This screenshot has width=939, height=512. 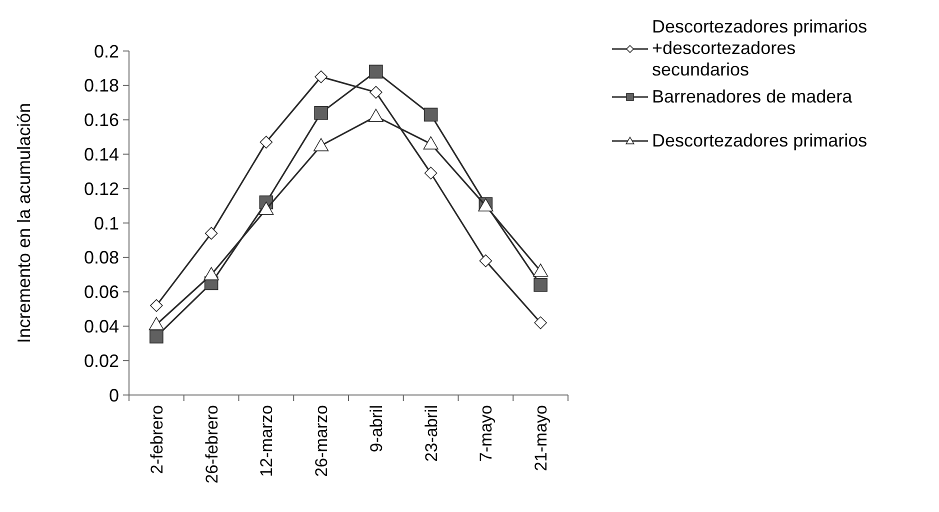 I want to click on y-tick-label: 0.2, so click(x=106, y=51).